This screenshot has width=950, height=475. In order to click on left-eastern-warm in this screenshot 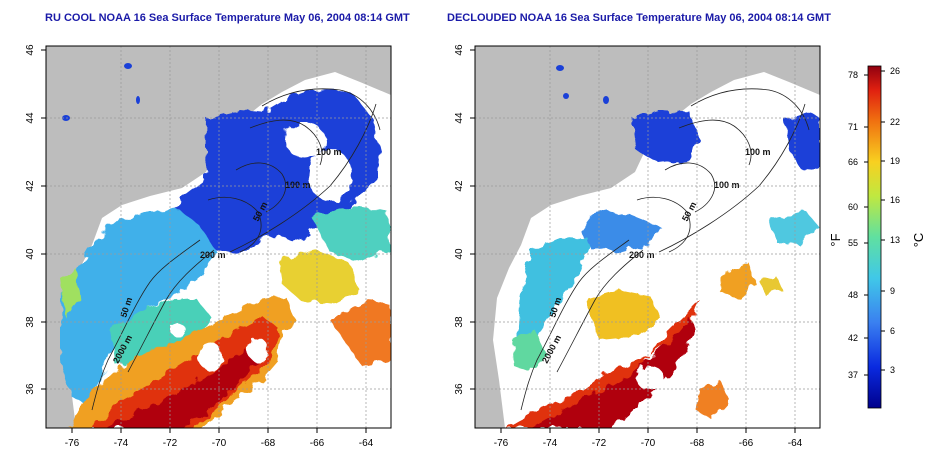, I will do `click(360, 333)`.